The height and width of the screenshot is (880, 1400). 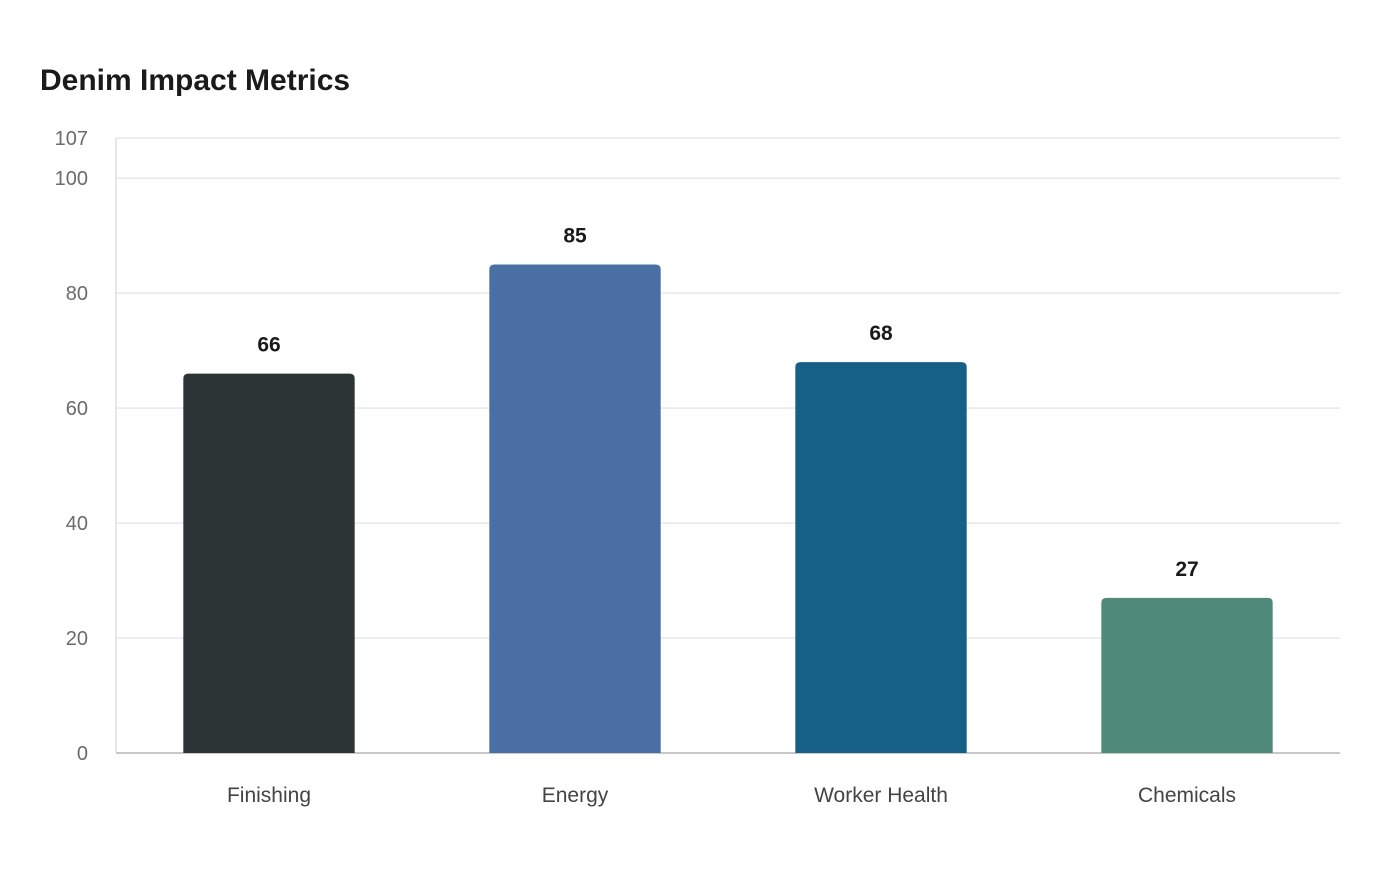 I want to click on bar-value-label: 66, so click(x=268, y=345).